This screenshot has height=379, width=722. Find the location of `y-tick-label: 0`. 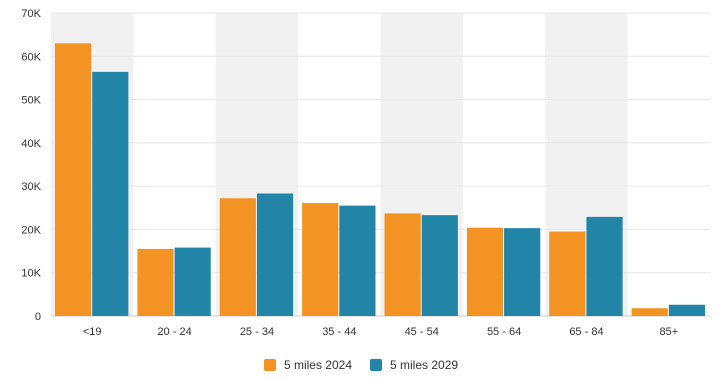

y-tick-label: 0 is located at coordinates (38, 317).